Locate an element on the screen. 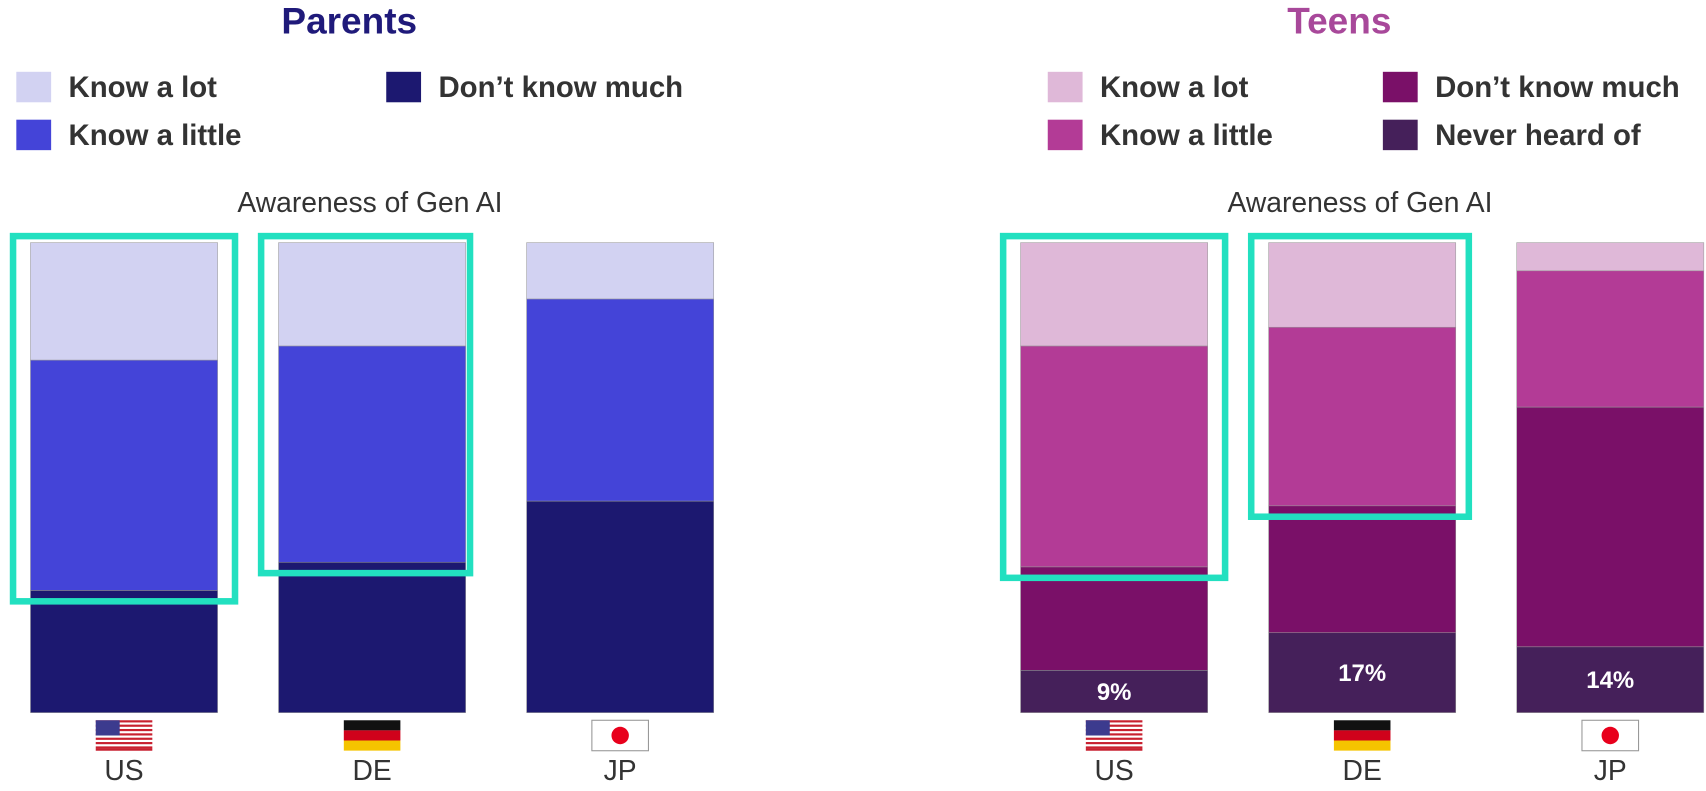 The height and width of the screenshot is (791, 1706). data-label: 17% is located at coordinates (1362, 673).